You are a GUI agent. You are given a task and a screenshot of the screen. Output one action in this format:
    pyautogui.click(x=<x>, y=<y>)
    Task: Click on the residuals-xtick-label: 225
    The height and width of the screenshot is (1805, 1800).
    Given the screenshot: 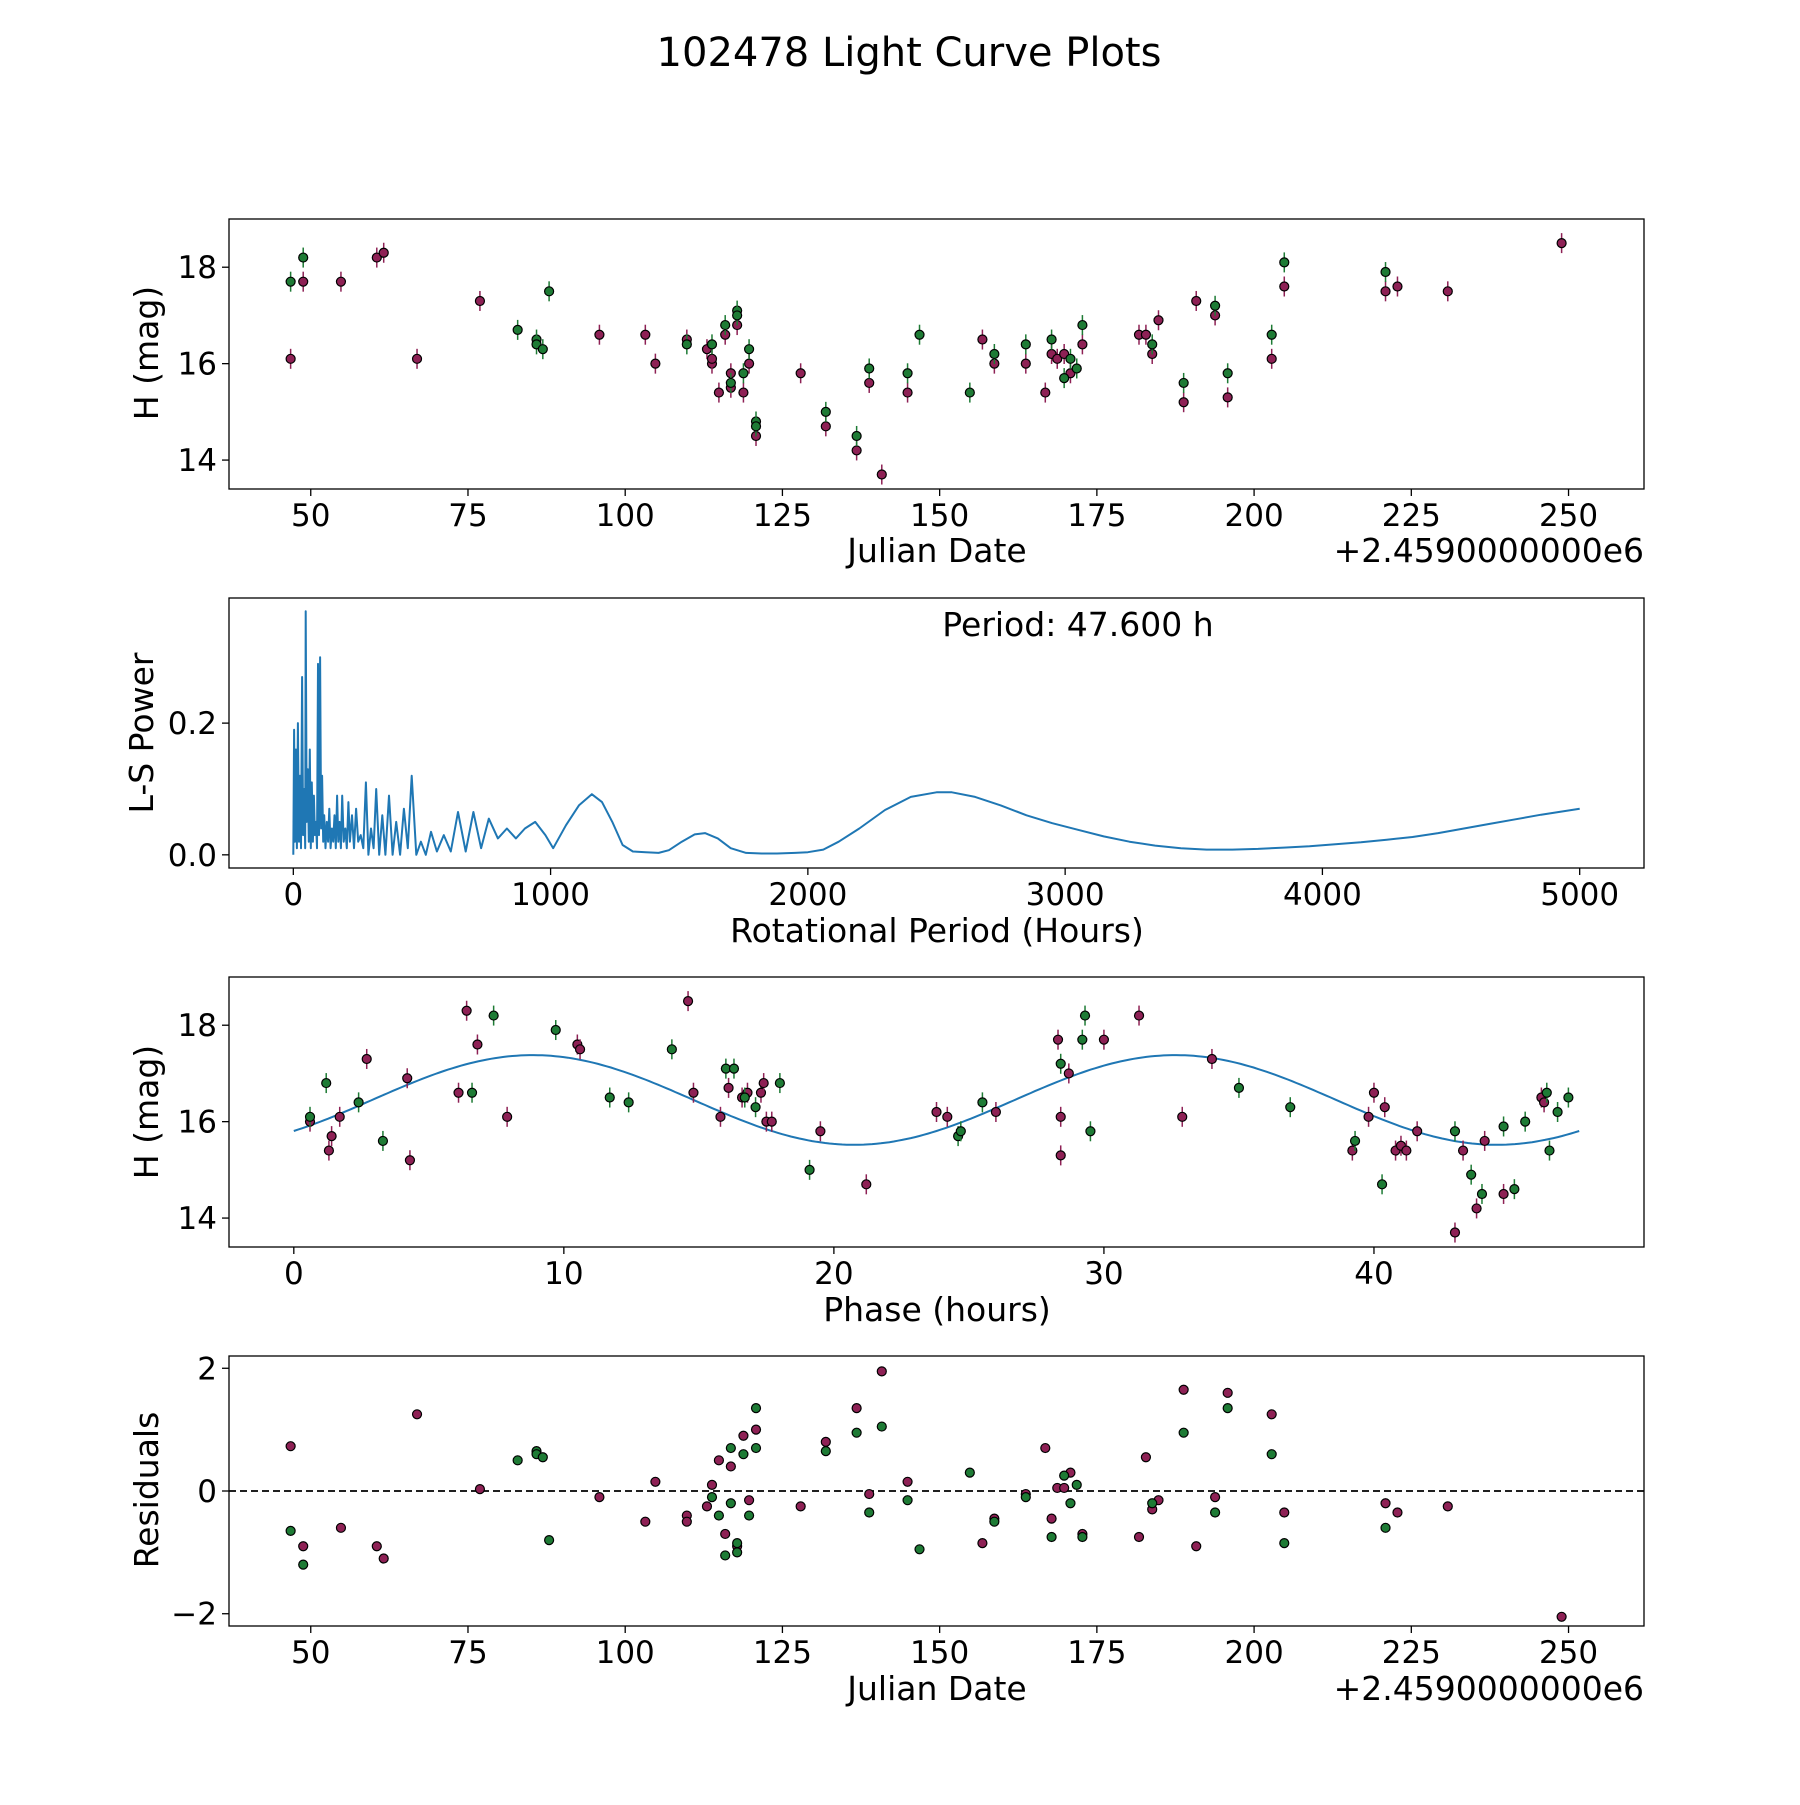 What is the action you would take?
    pyautogui.click(x=1411, y=1653)
    